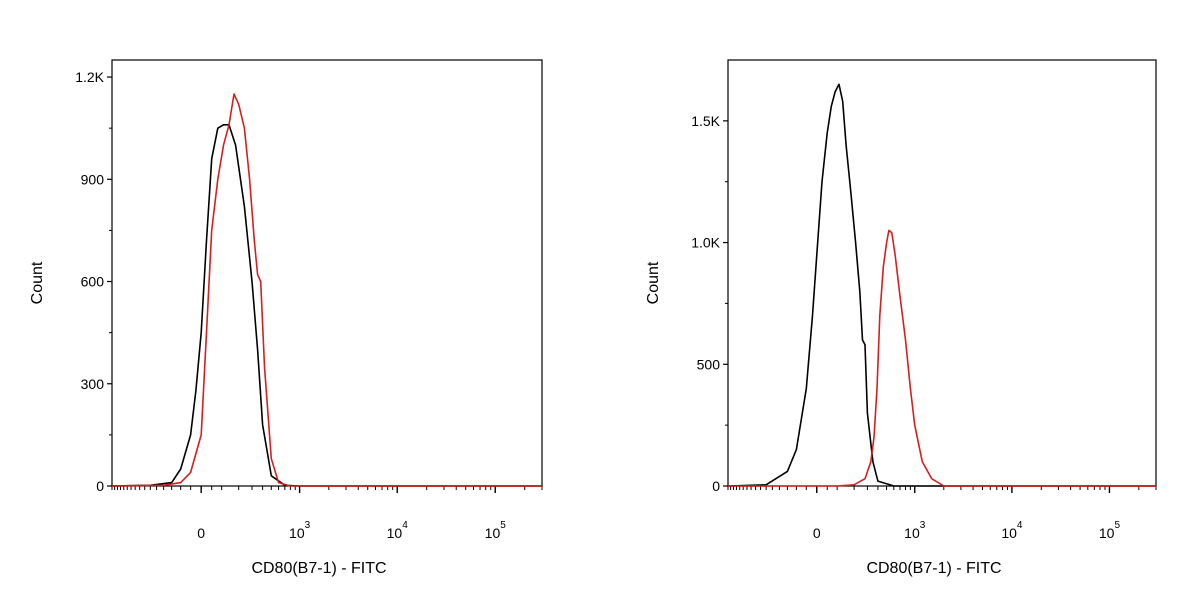 Image resolution: width=1200 pixels, height=600 pixels. I want to click on y-tick-label: 300, so click(93, 384).